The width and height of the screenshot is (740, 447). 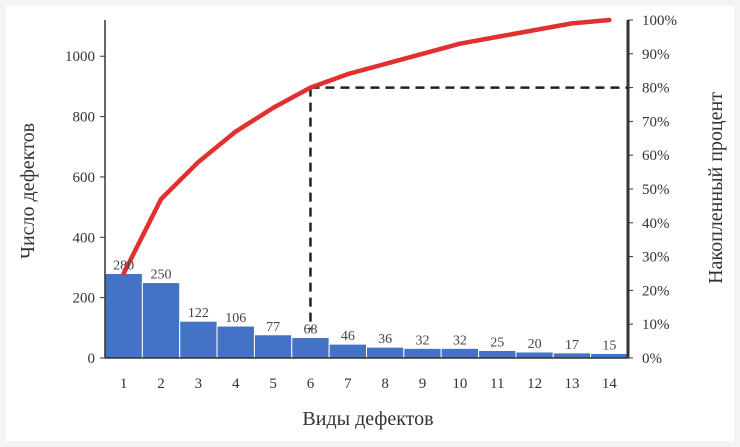 I want to click on bar-value-label: 25, so click(x=497, y=342).